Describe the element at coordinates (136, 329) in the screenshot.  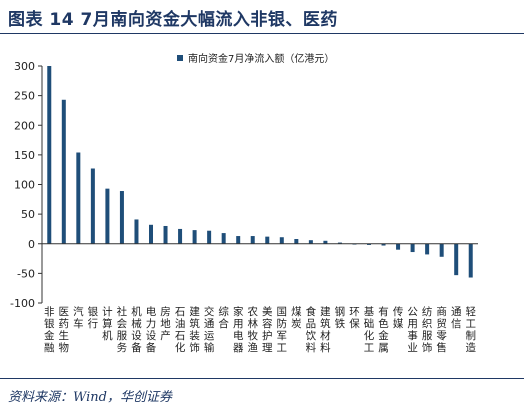
I see `x-tick-label: 机械设备` at that location.